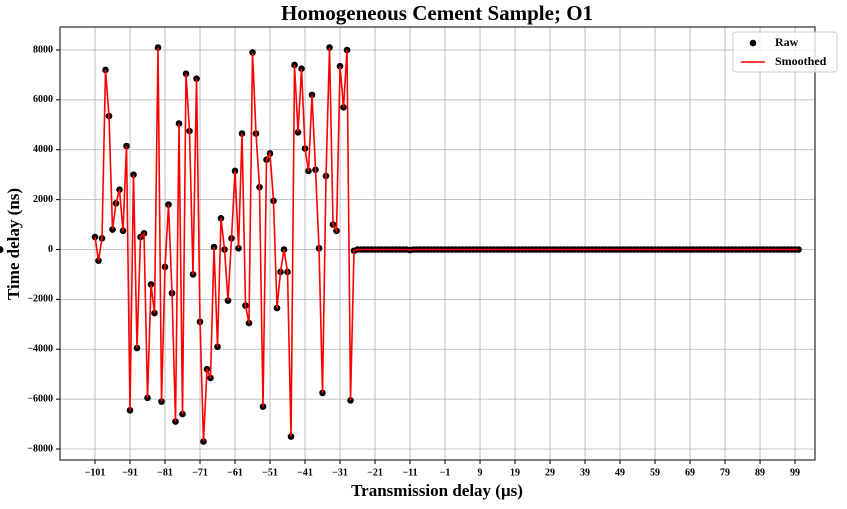 This screenshot has width=847, height=509. What do you see at coordinates (655, 472) in the screenshot?
I see `x-tick-label: 59` at bounding box center [655, 472].